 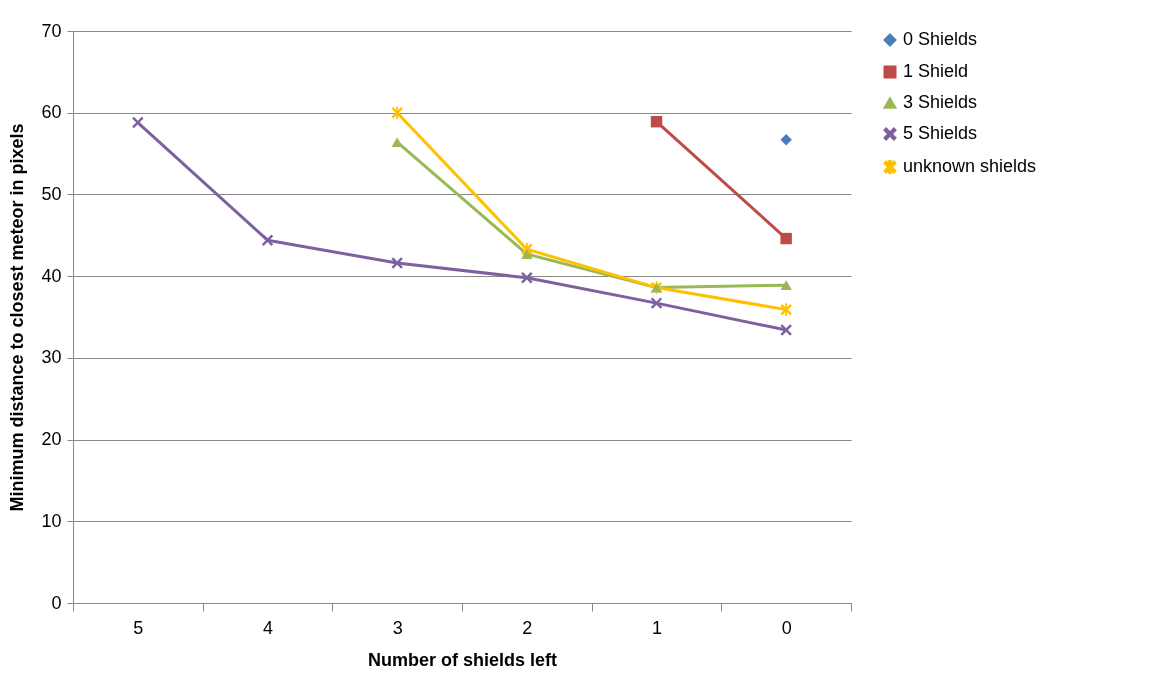 I want to click on y-tick-label: 60, so click(x=51, y=112).